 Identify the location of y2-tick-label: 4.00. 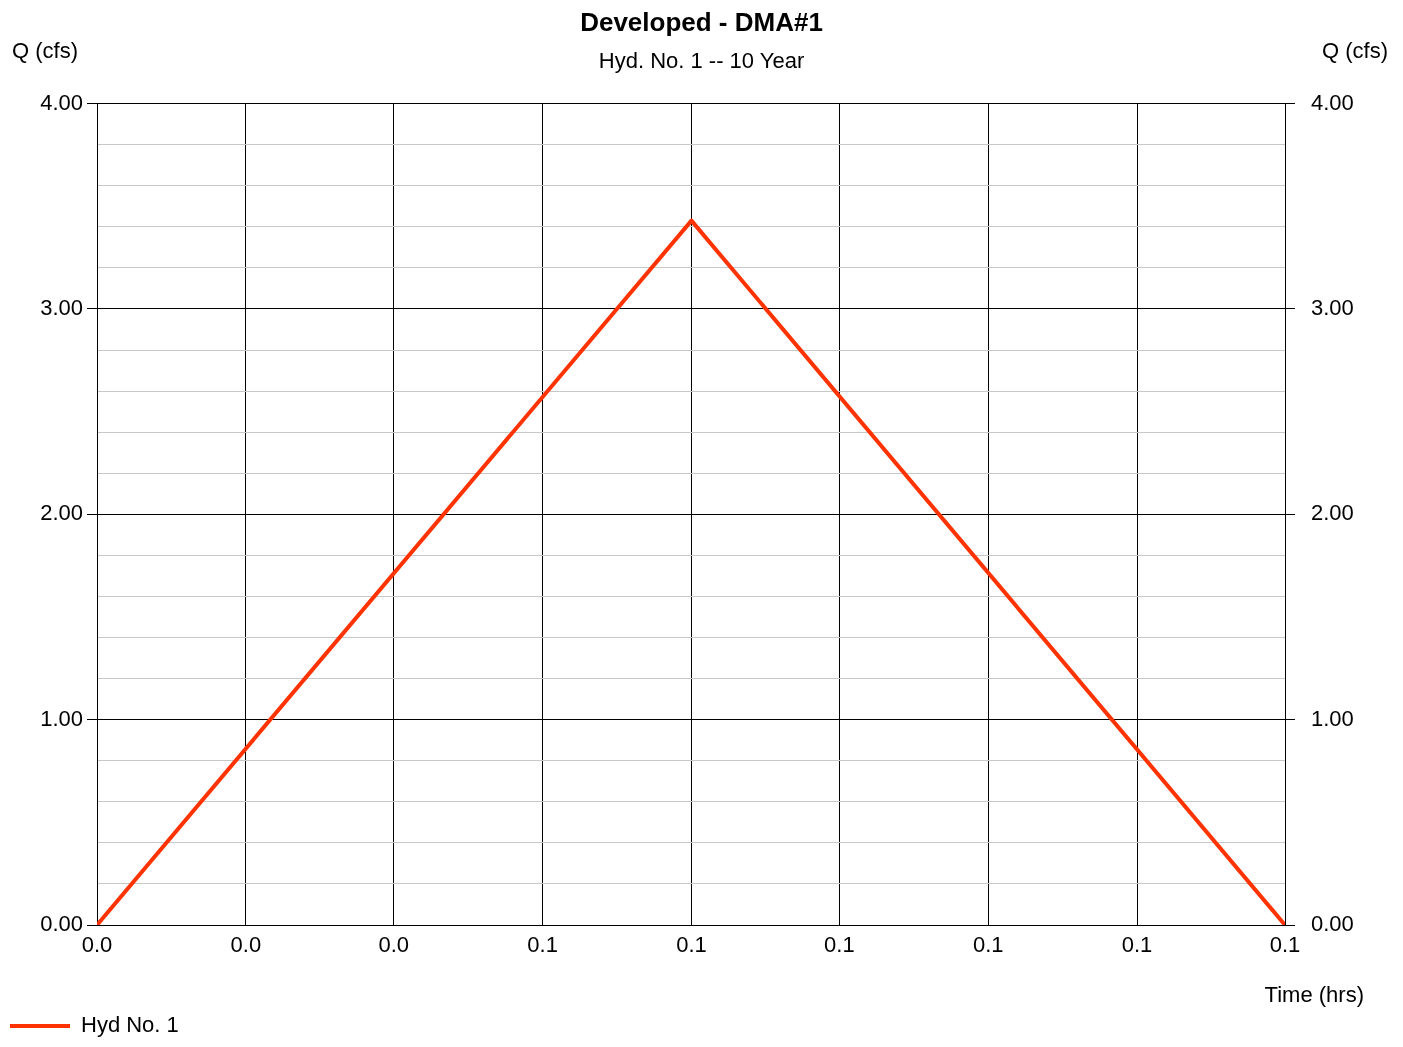
(1332, 102).